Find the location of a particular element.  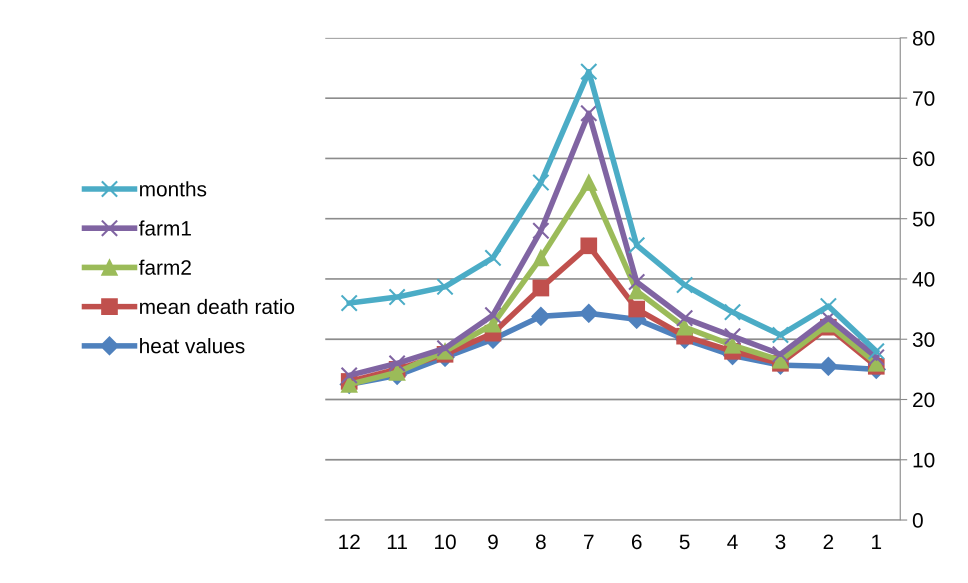

legend-label: farm1 is located at coordinates (164, 228).